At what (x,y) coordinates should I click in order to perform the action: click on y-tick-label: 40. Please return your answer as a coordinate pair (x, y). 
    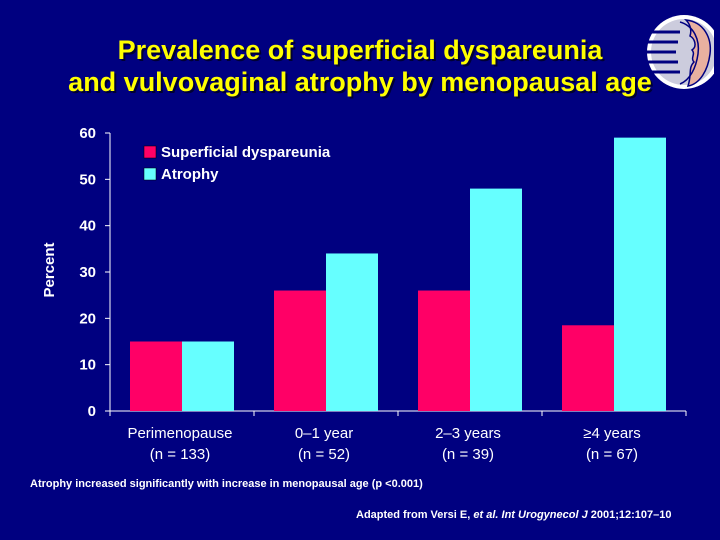
    Looking at the image, I should click on (87, 226).